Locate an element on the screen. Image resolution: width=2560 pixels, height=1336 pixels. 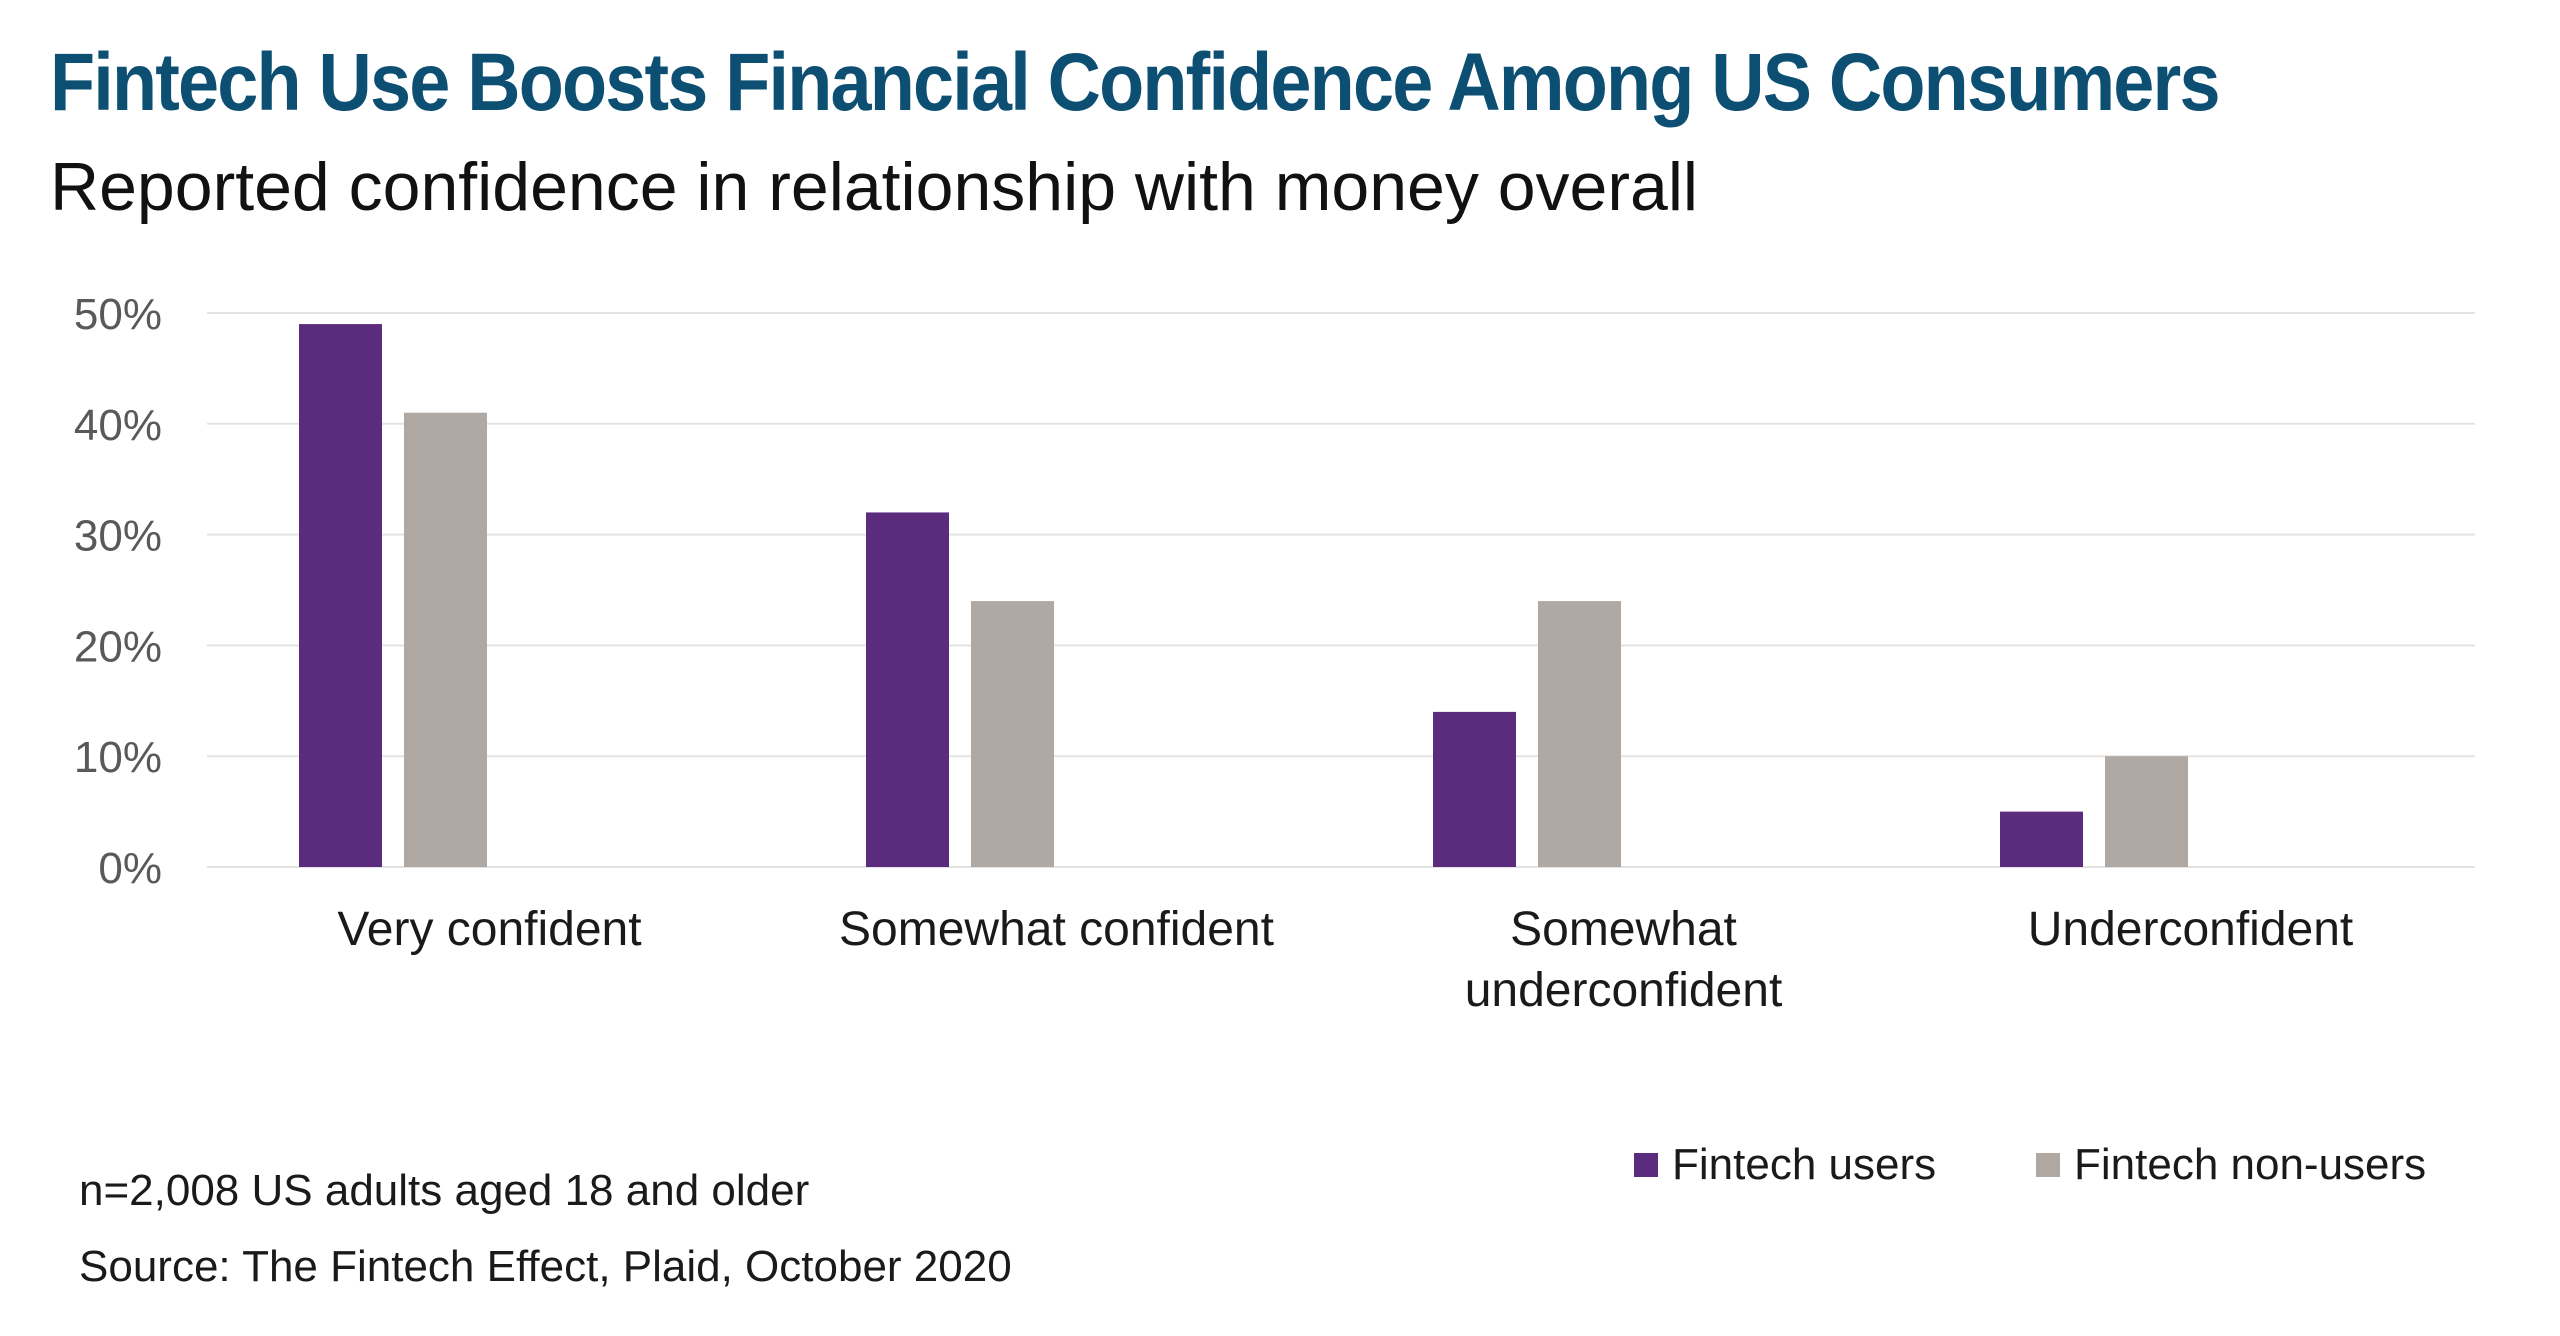
legend-swatch-fintech-users is located at coordinates (1646, 1165).